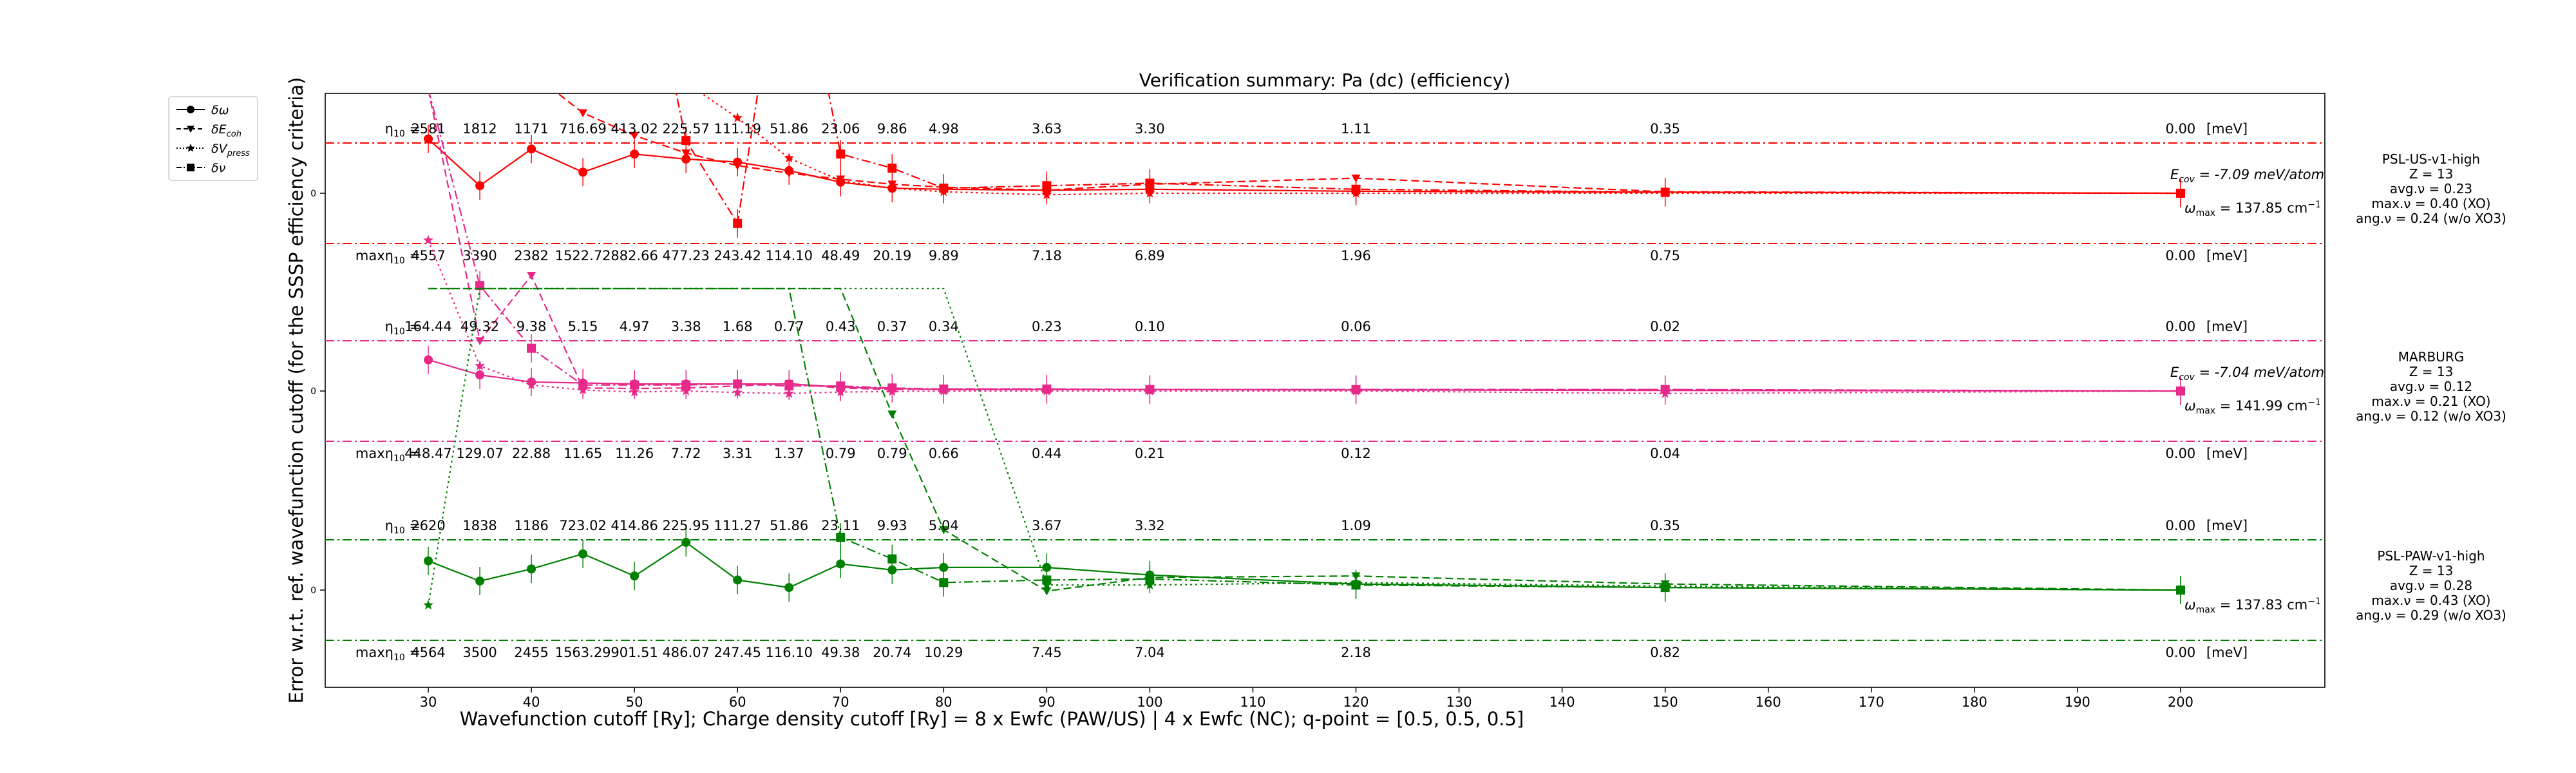  What do you see at coordinates (583, 453) in the screenshot?
I see `max-eta-value: 11.65` at bounding box center [583, 453].